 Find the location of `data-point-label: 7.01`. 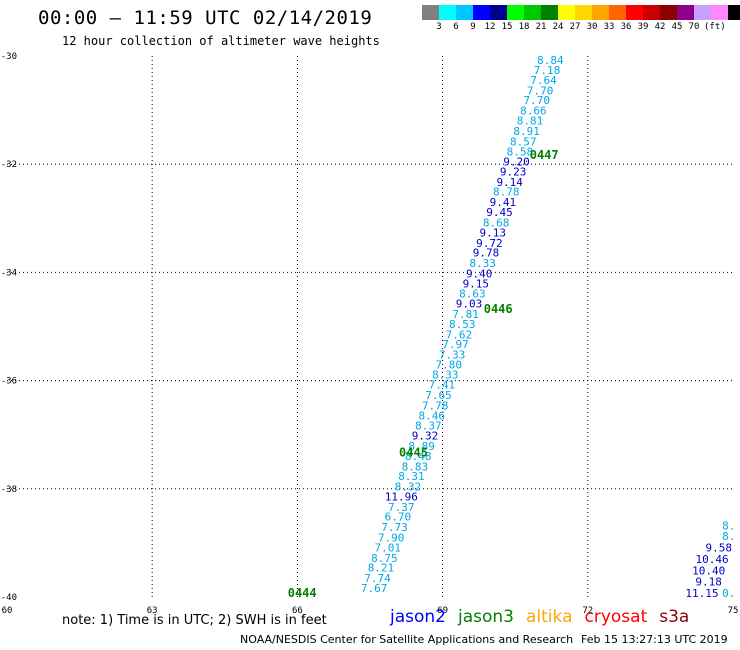

data-point-label: 7.01 is located at coordinates (387, 548).